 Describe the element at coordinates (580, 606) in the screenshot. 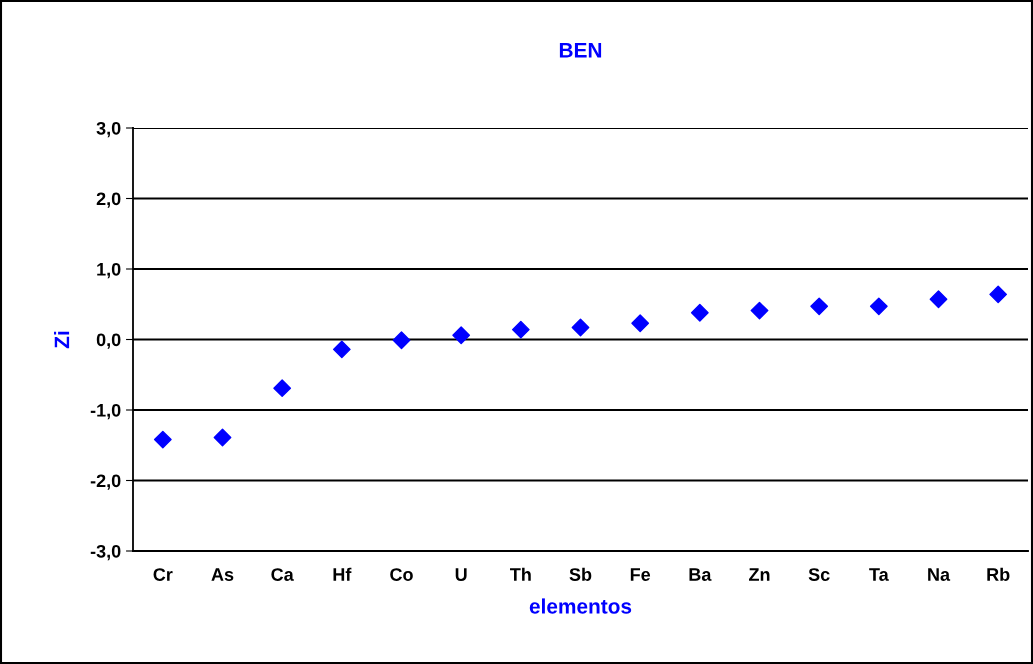

I see `x-axis-title: elementos` at that location.